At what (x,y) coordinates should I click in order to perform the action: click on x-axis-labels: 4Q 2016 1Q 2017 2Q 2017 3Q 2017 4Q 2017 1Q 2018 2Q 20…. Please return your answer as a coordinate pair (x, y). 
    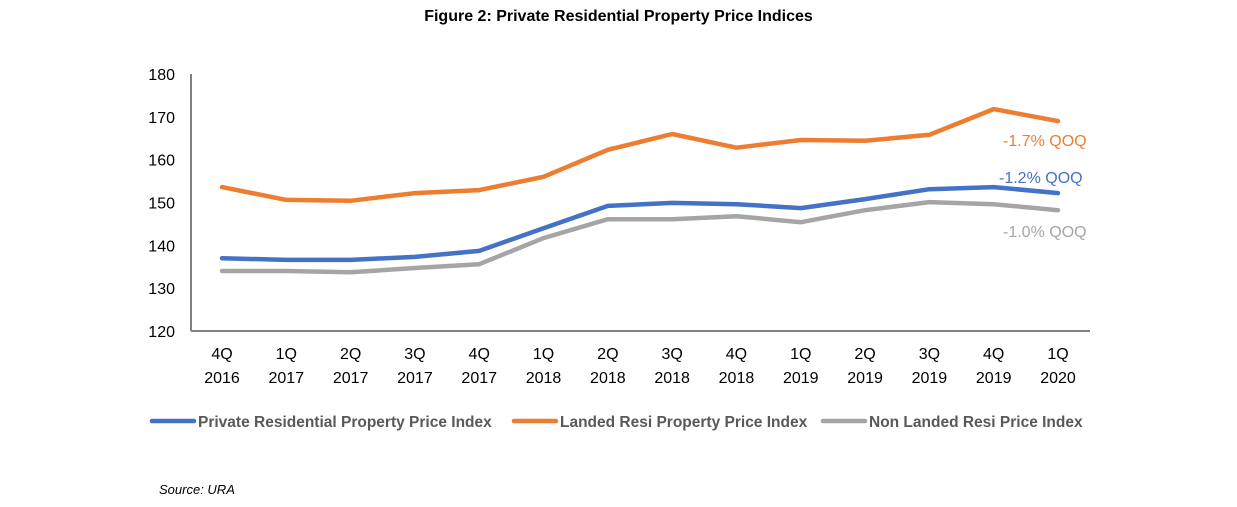
    Looking at the image, I should click on (640, 366).